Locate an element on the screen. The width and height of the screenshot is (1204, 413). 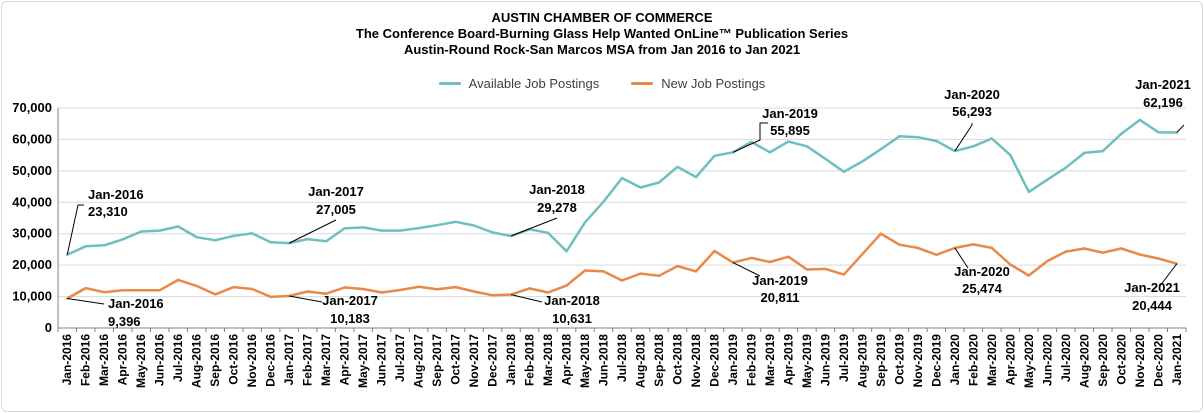
legend-item-available: Available Job Postings is located at coordinates (519, 83).